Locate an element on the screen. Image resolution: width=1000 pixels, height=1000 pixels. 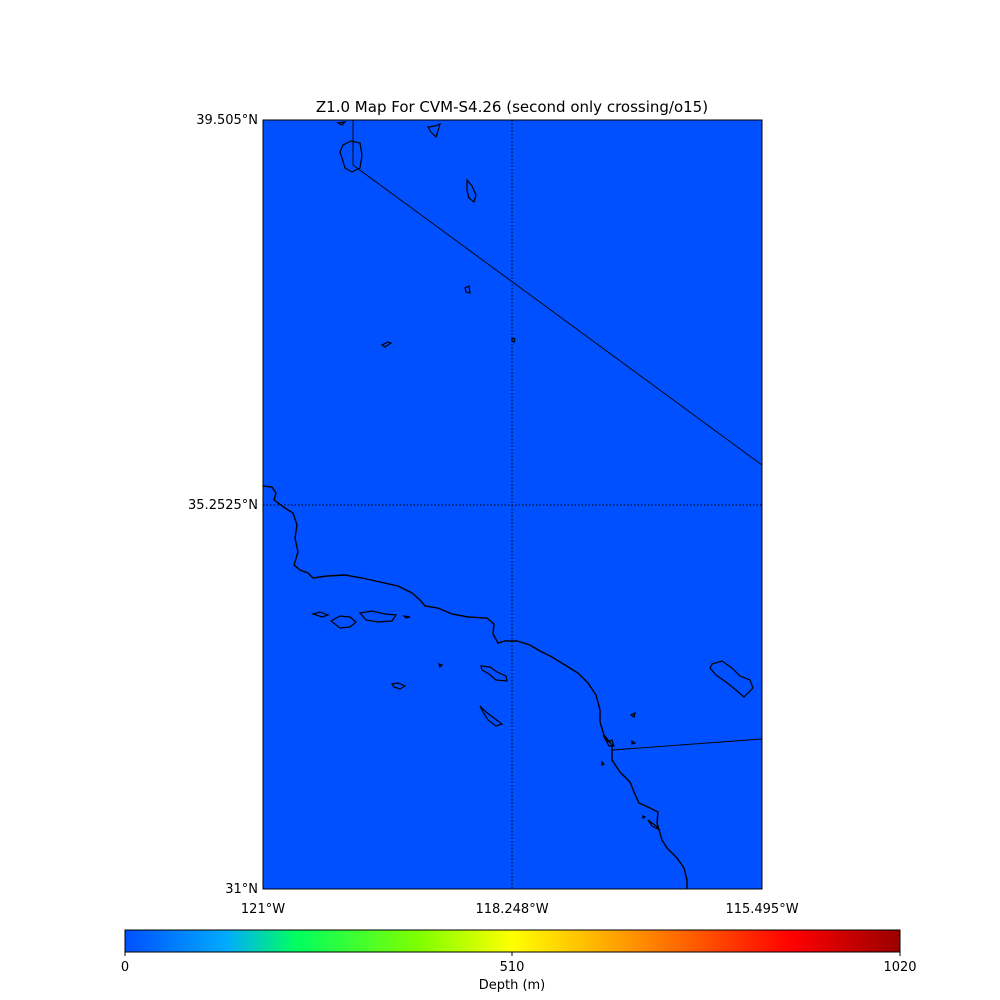
lake-crowley is located at coordinates (467, 289).